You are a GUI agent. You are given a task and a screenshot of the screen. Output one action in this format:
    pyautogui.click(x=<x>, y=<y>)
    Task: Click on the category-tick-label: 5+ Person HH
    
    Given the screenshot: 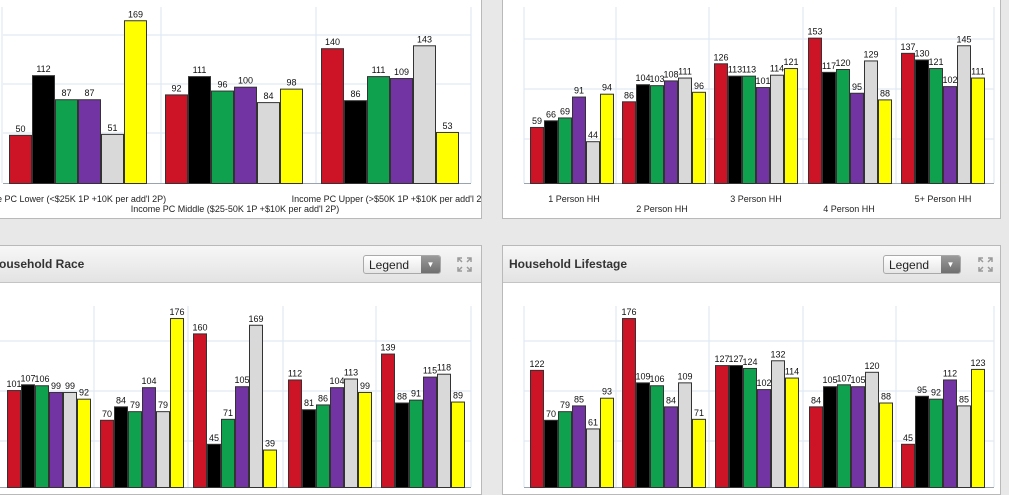 What is the action you would take?
    pyautogui.click(x=943, y=199)
    